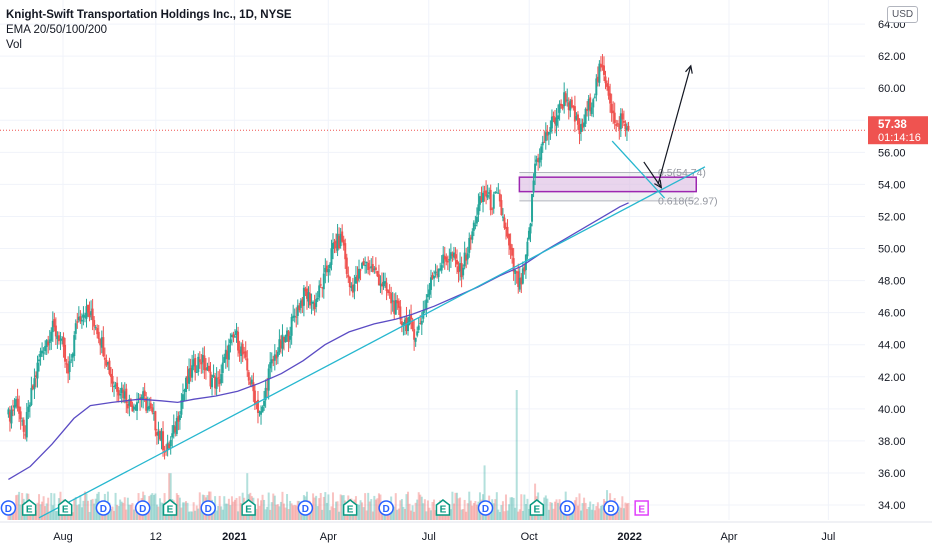 Image resolution: width=932 pixels, height=550 pixels. Describe the element at coordinates (689, 69) in the screenshot. I see `arrow-head` at that location.